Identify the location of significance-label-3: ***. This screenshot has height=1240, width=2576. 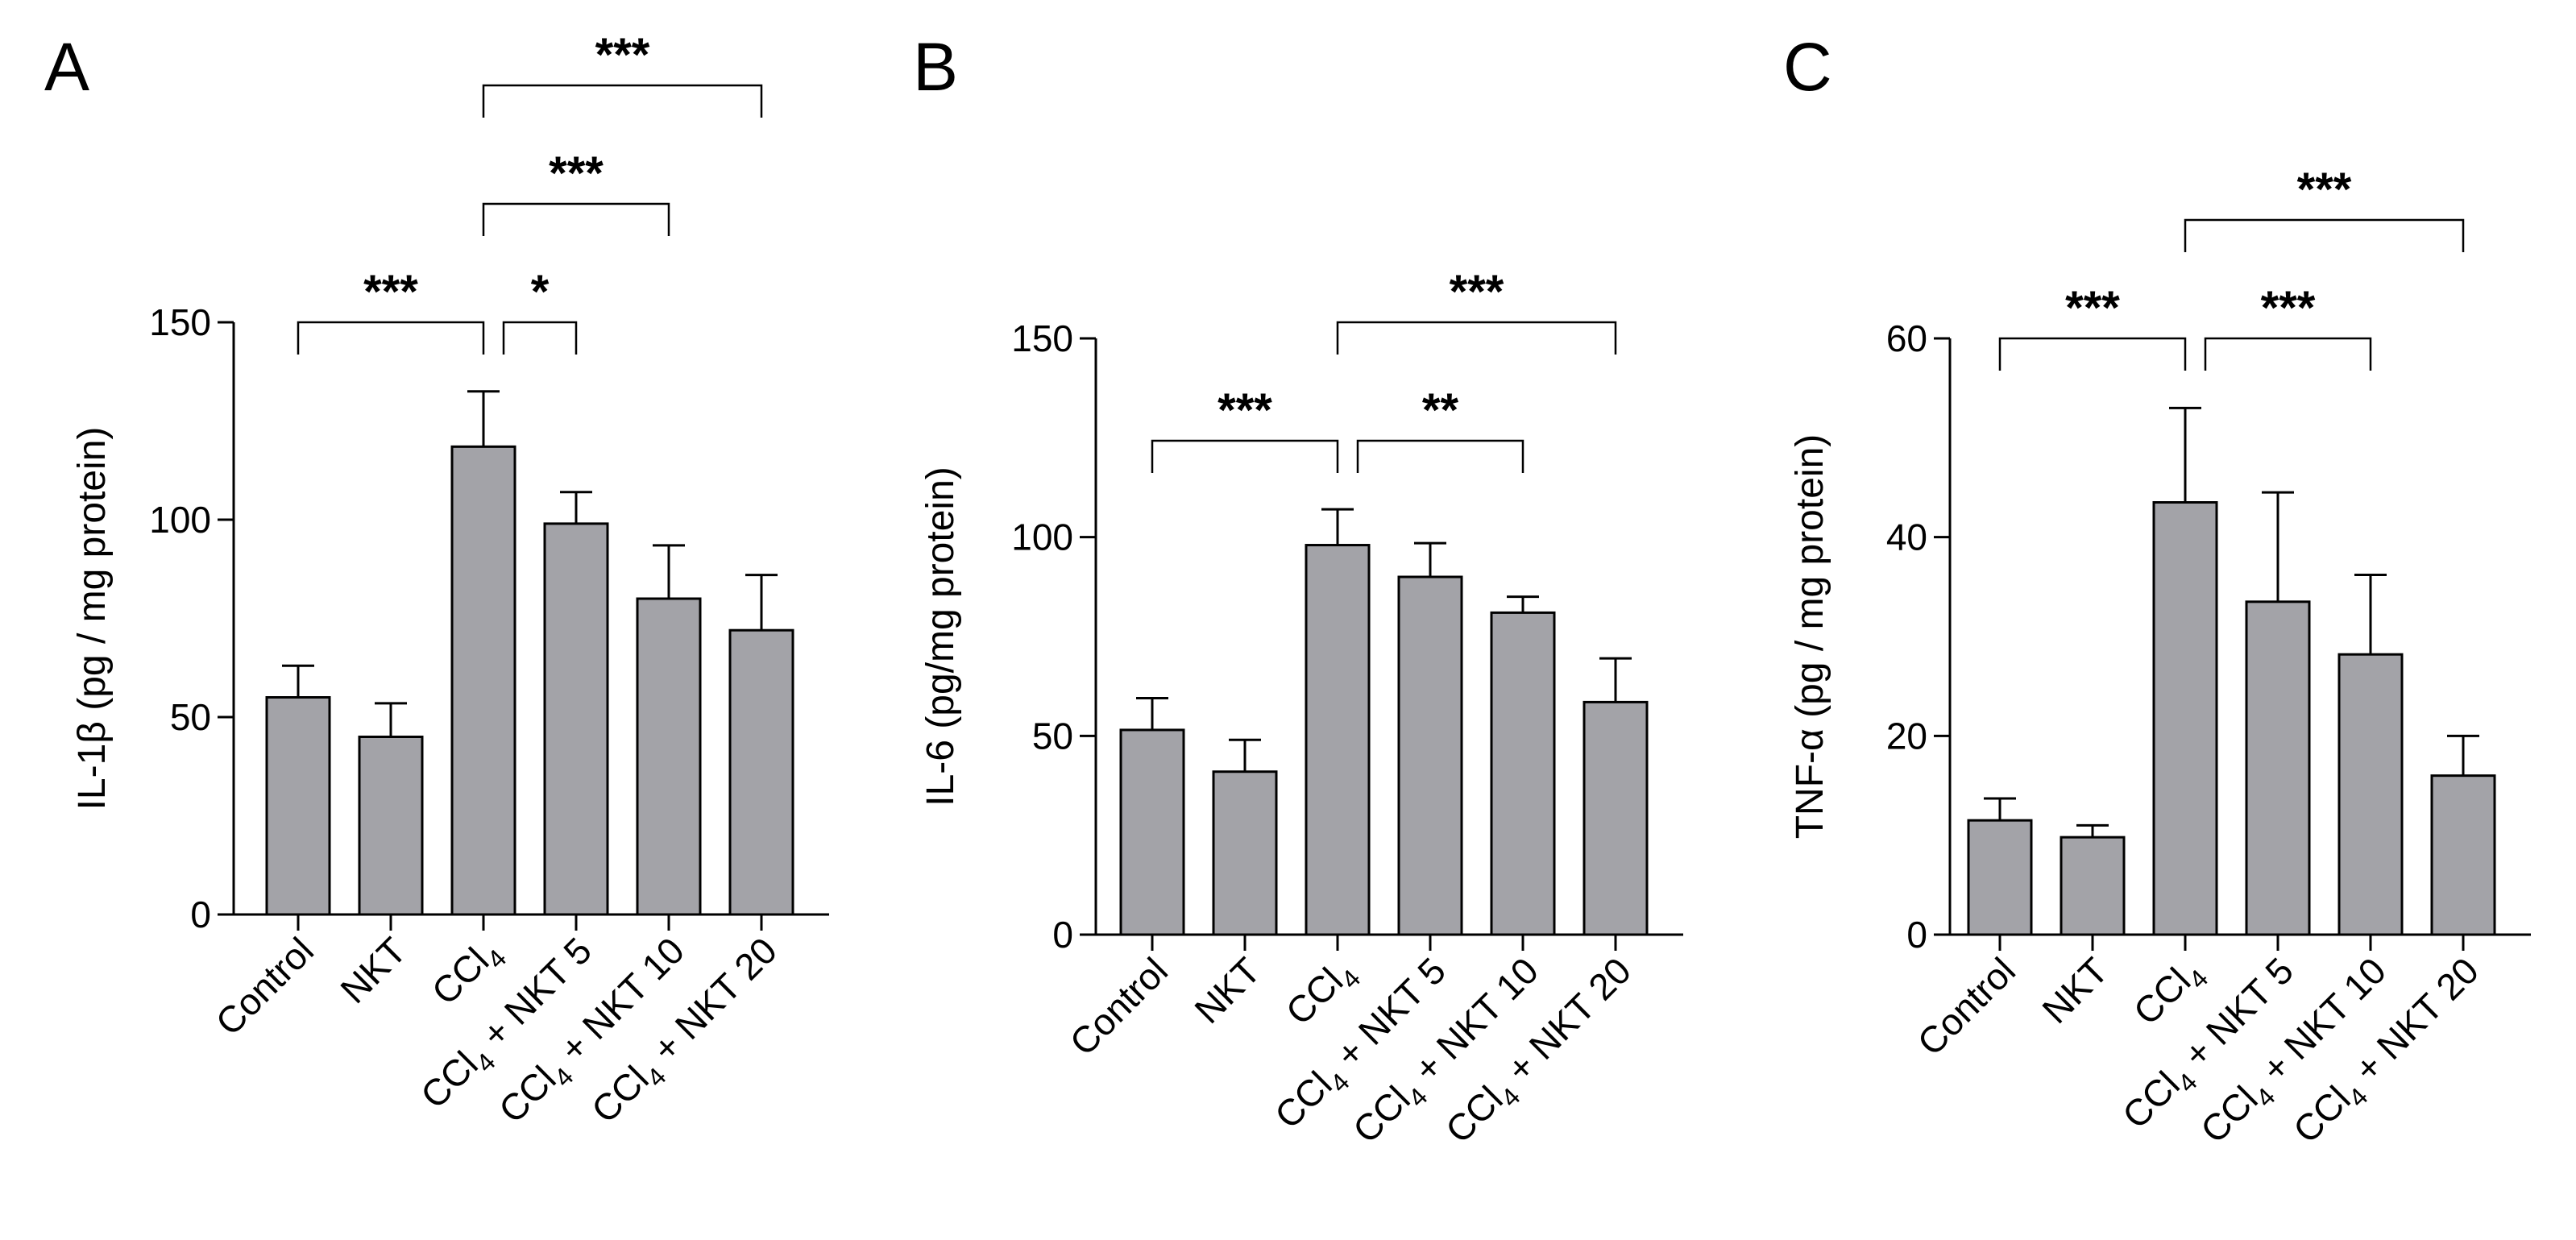
(622, 55).